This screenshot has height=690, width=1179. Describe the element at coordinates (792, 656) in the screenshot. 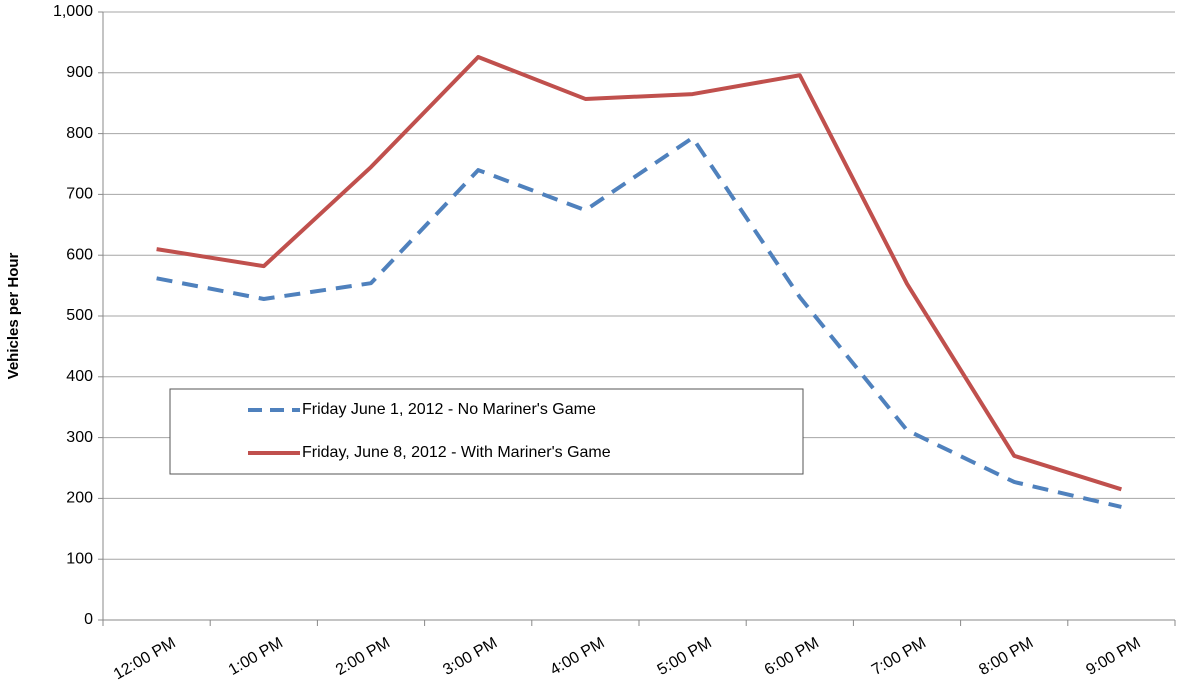

I see `x-tick-label: 6:00 PM` at that location.